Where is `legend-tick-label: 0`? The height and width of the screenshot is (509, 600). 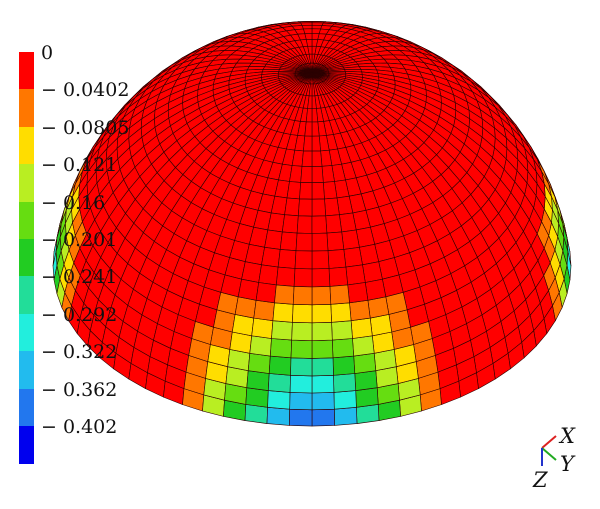
legend-tick-label: 0 is located at coordinates (47, 53).